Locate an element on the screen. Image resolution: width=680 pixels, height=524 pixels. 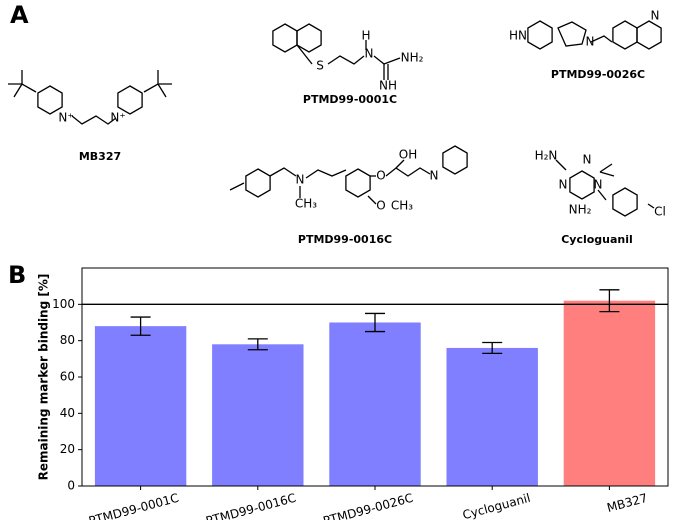
atom-label: HN is located at coordinates (518, 36).